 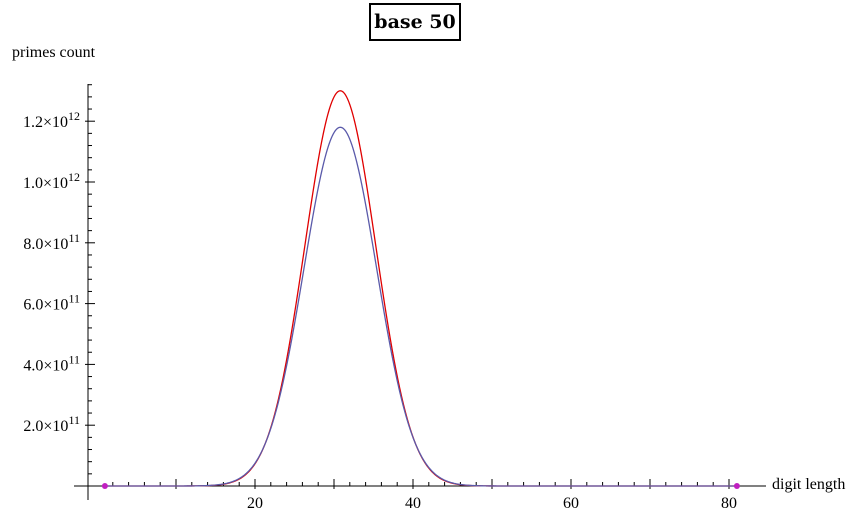 I want to click on chart-title-box: base 50, so click(x=415, y=22).